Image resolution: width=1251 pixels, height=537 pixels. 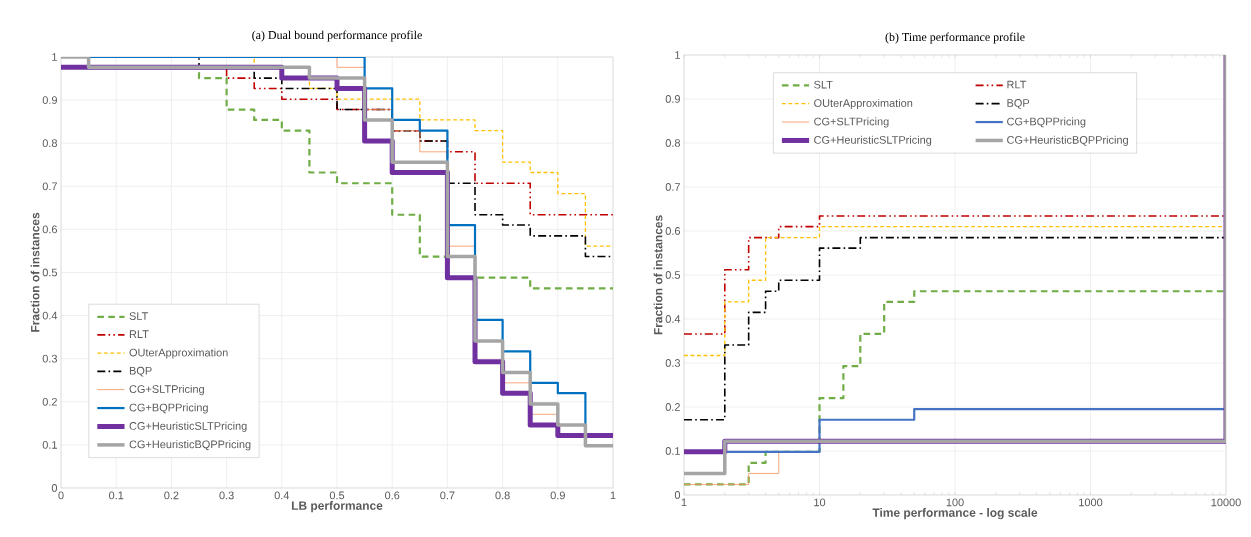 I want to click on x-tick-label: 0.4, so click(x=282, y=495).